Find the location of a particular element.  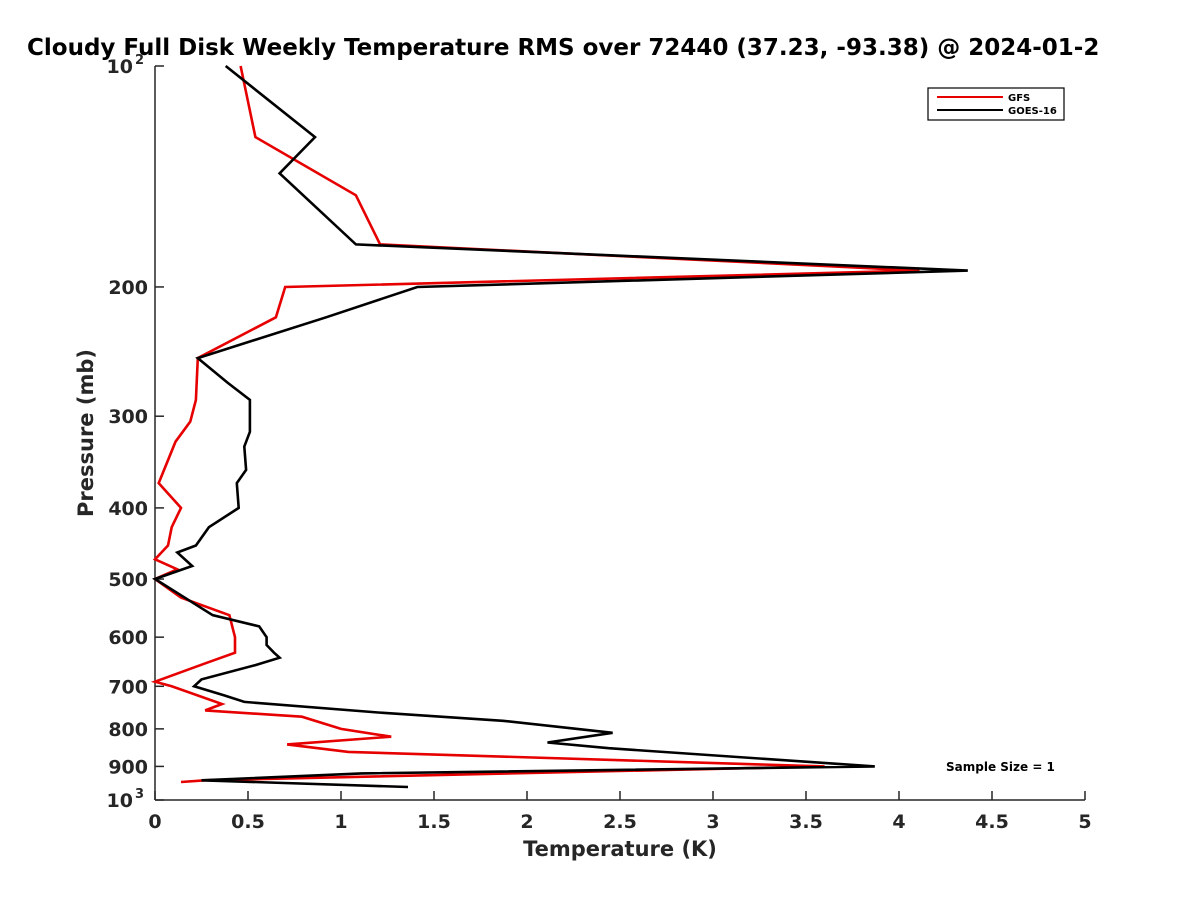

legend-label-goes16: GOES-16 is located at coordinates (1032, 111).